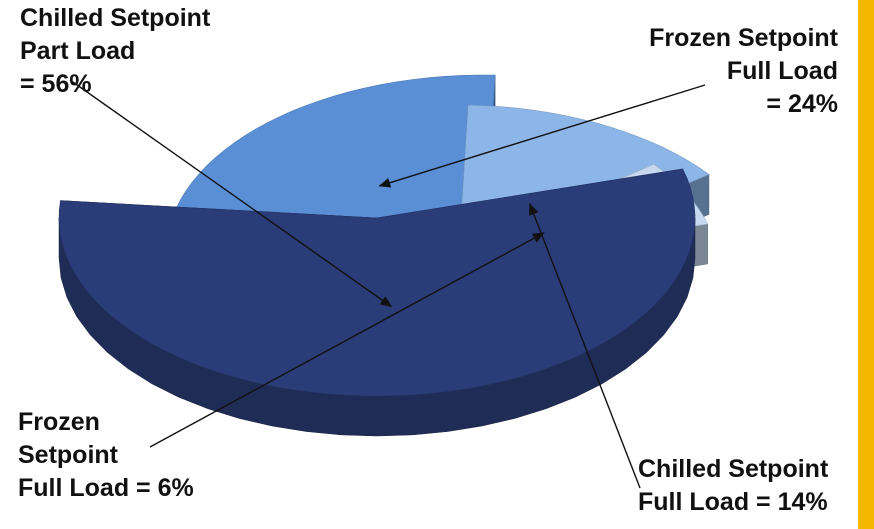  I want to click on slice-label-chilled-part-load: Chilled Setpoint Part Load = 56%, so click(115, 51).